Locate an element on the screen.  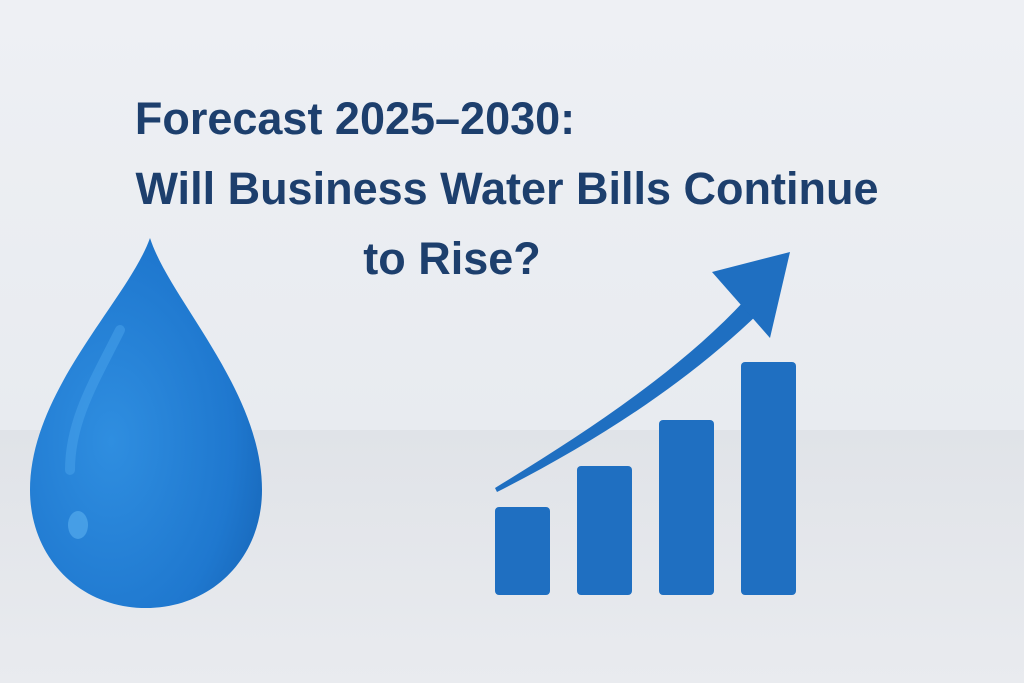
title-line: to Rise? is located at coordinates (452, 258).